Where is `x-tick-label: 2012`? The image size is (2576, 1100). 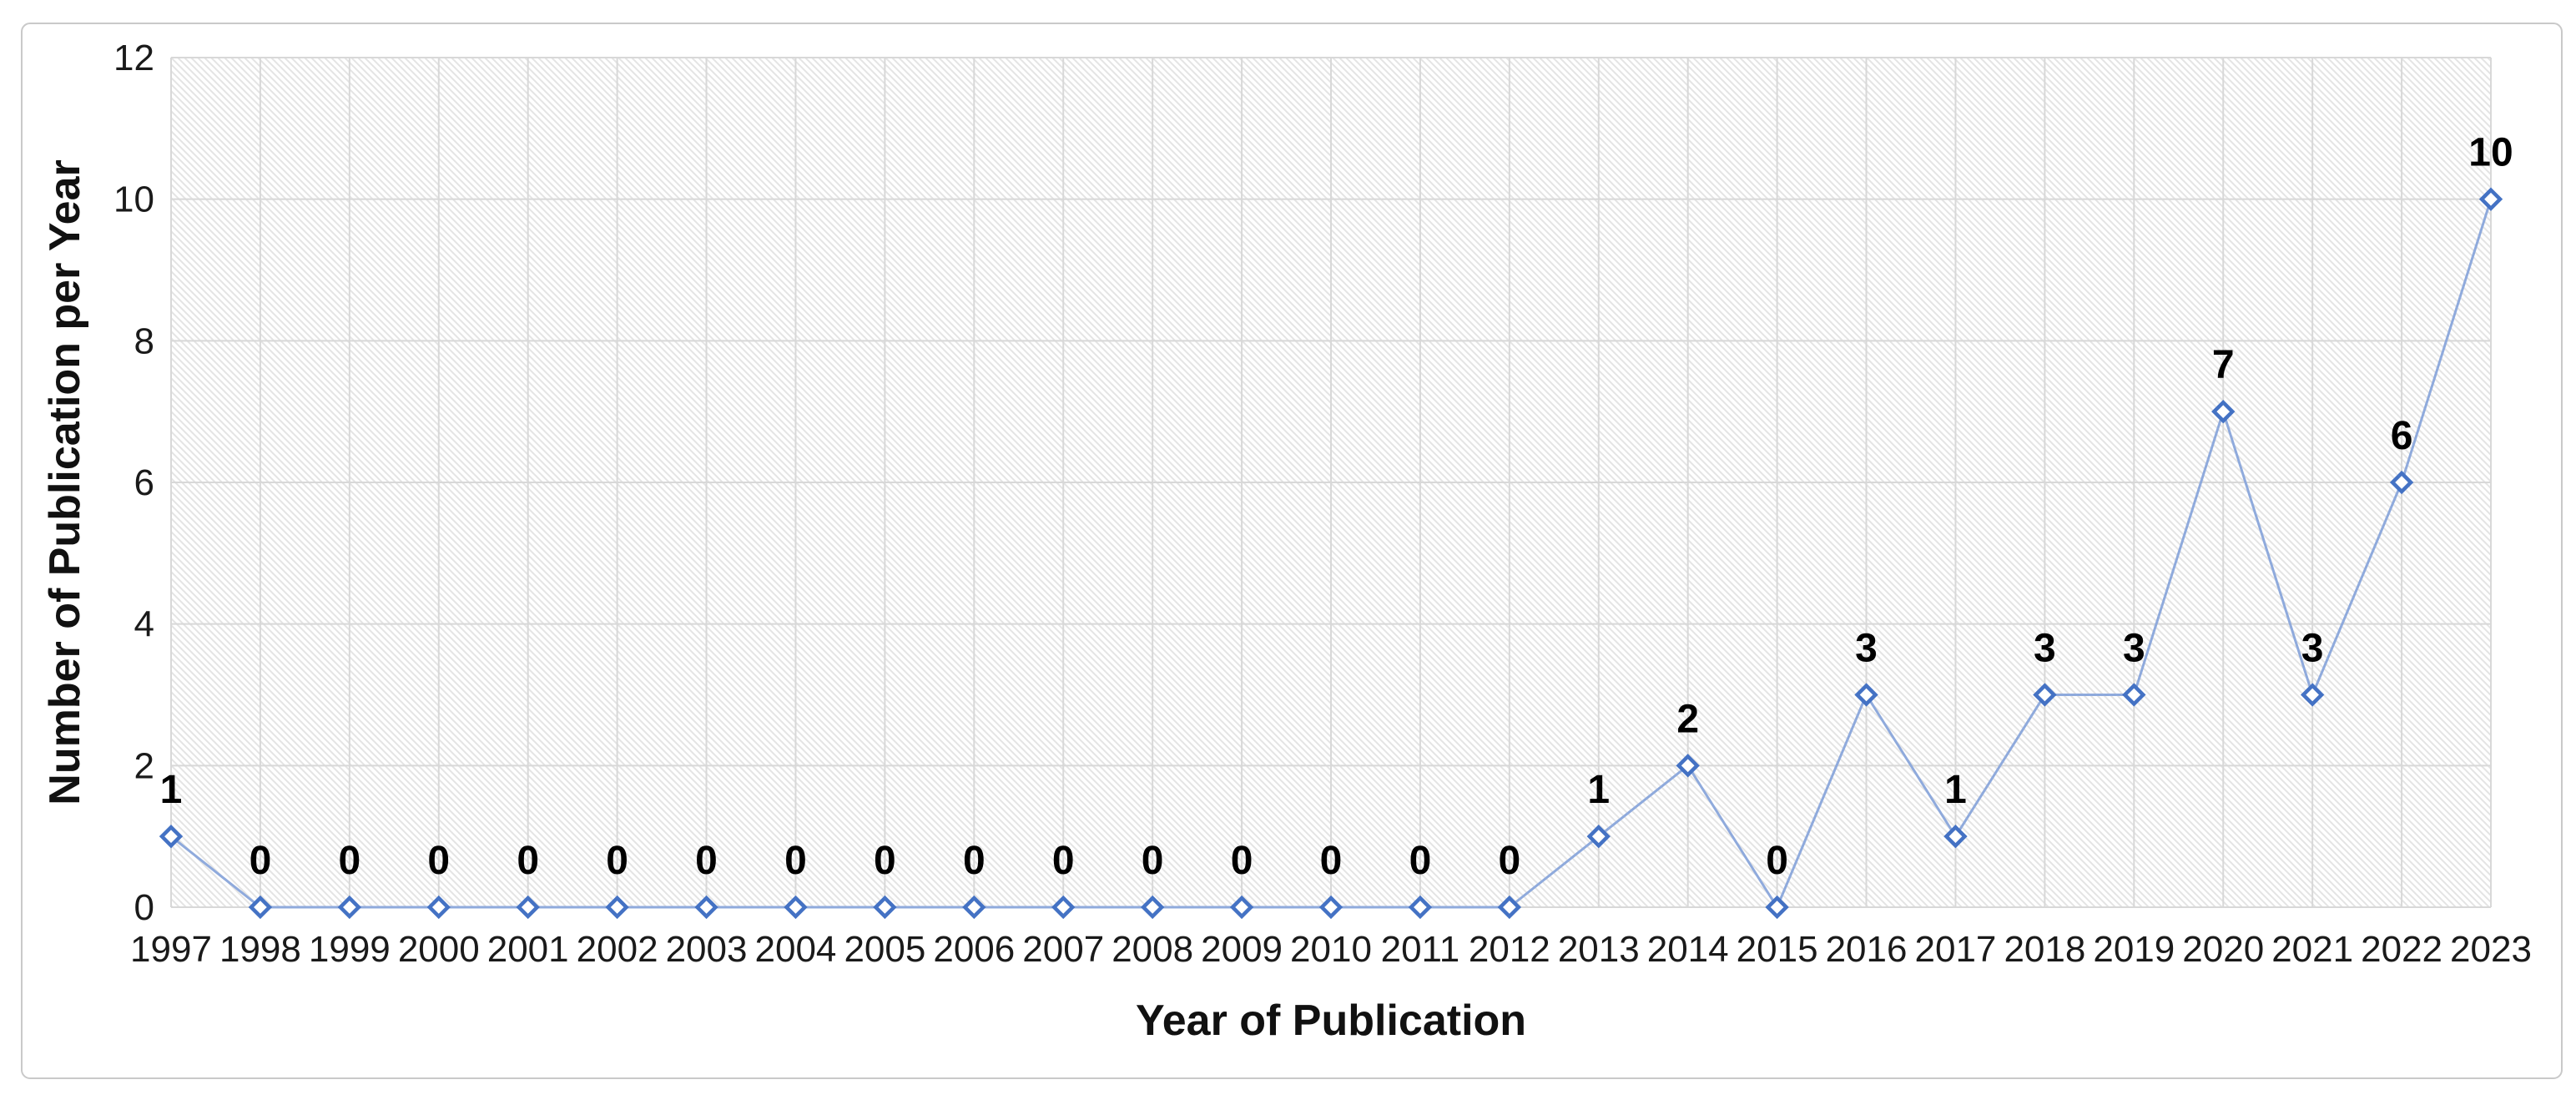
x-tick-label: 2012 is located at coordinates (1509, 949).